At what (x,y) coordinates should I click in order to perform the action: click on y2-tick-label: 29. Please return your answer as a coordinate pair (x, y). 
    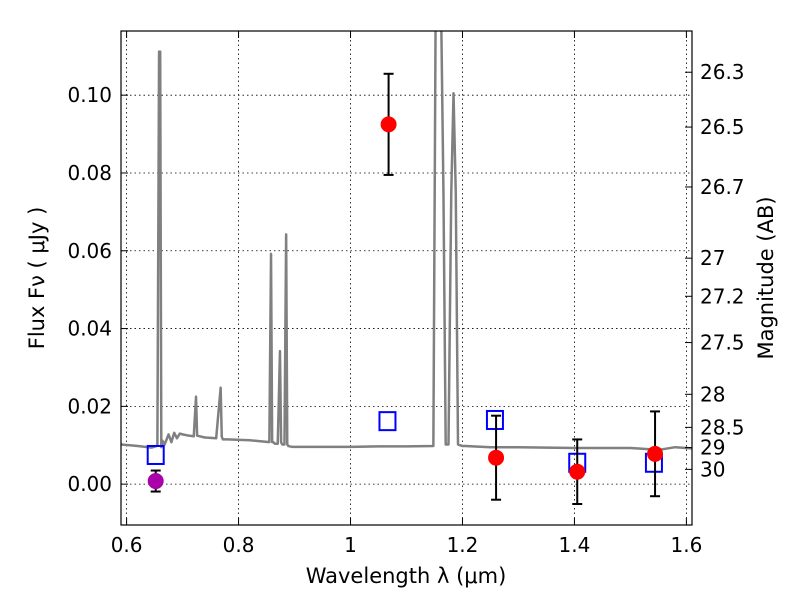
    Looking at the image, I should click on (712, 448).